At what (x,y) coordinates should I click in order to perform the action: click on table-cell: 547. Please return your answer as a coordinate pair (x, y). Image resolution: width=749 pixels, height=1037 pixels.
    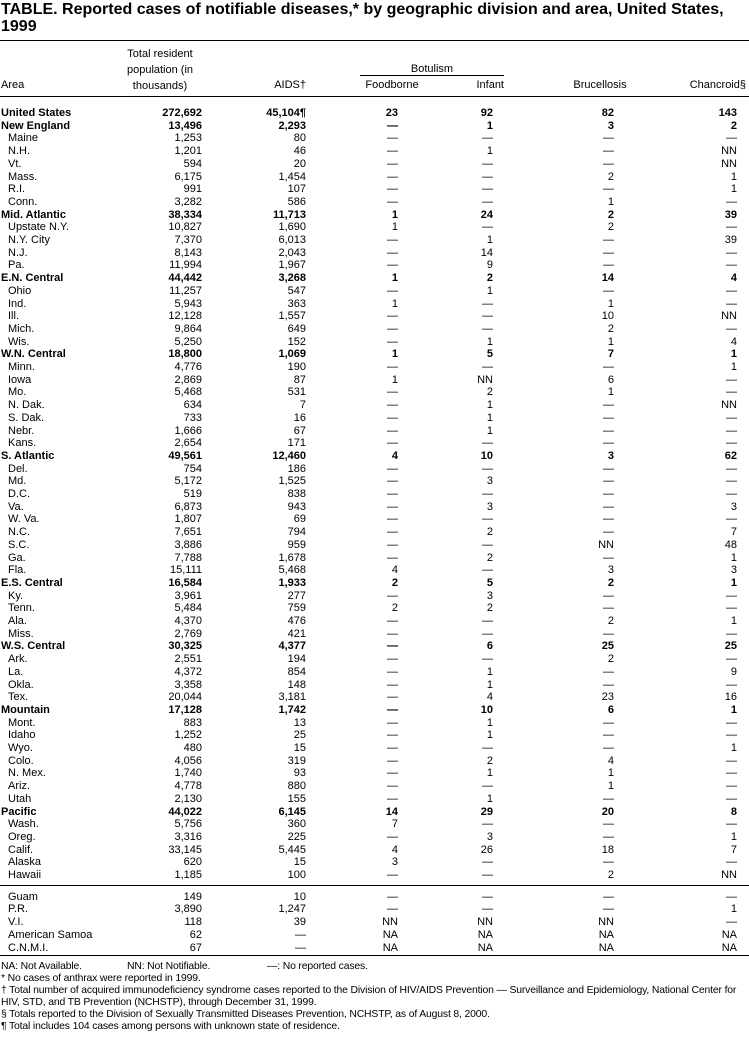
    Looking at the image, I should click on (296, 290).